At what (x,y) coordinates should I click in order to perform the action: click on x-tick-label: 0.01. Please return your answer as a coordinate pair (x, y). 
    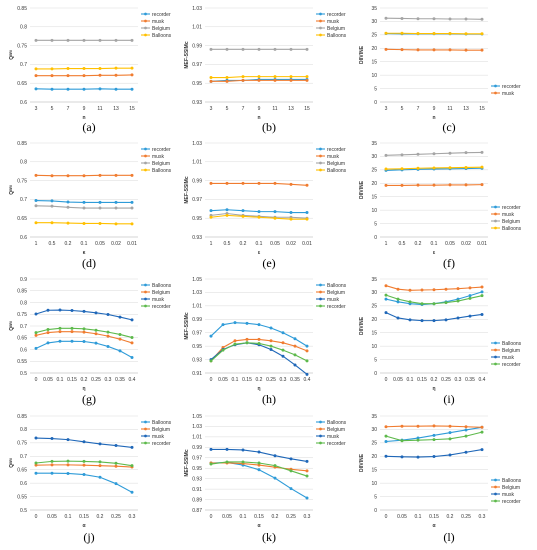
    Looking at the image, I should click on (132, 244).